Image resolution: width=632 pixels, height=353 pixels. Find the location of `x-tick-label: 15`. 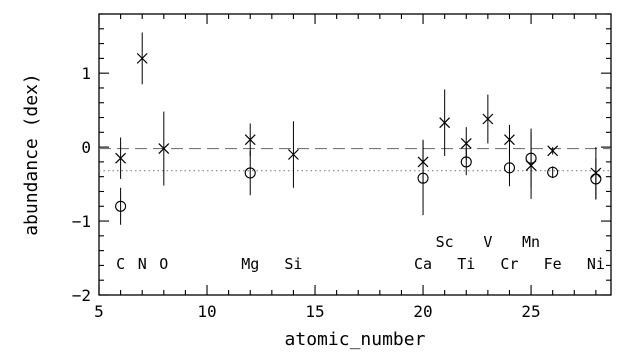

x-tick-label: 15 is located at coordinates (314, 311).